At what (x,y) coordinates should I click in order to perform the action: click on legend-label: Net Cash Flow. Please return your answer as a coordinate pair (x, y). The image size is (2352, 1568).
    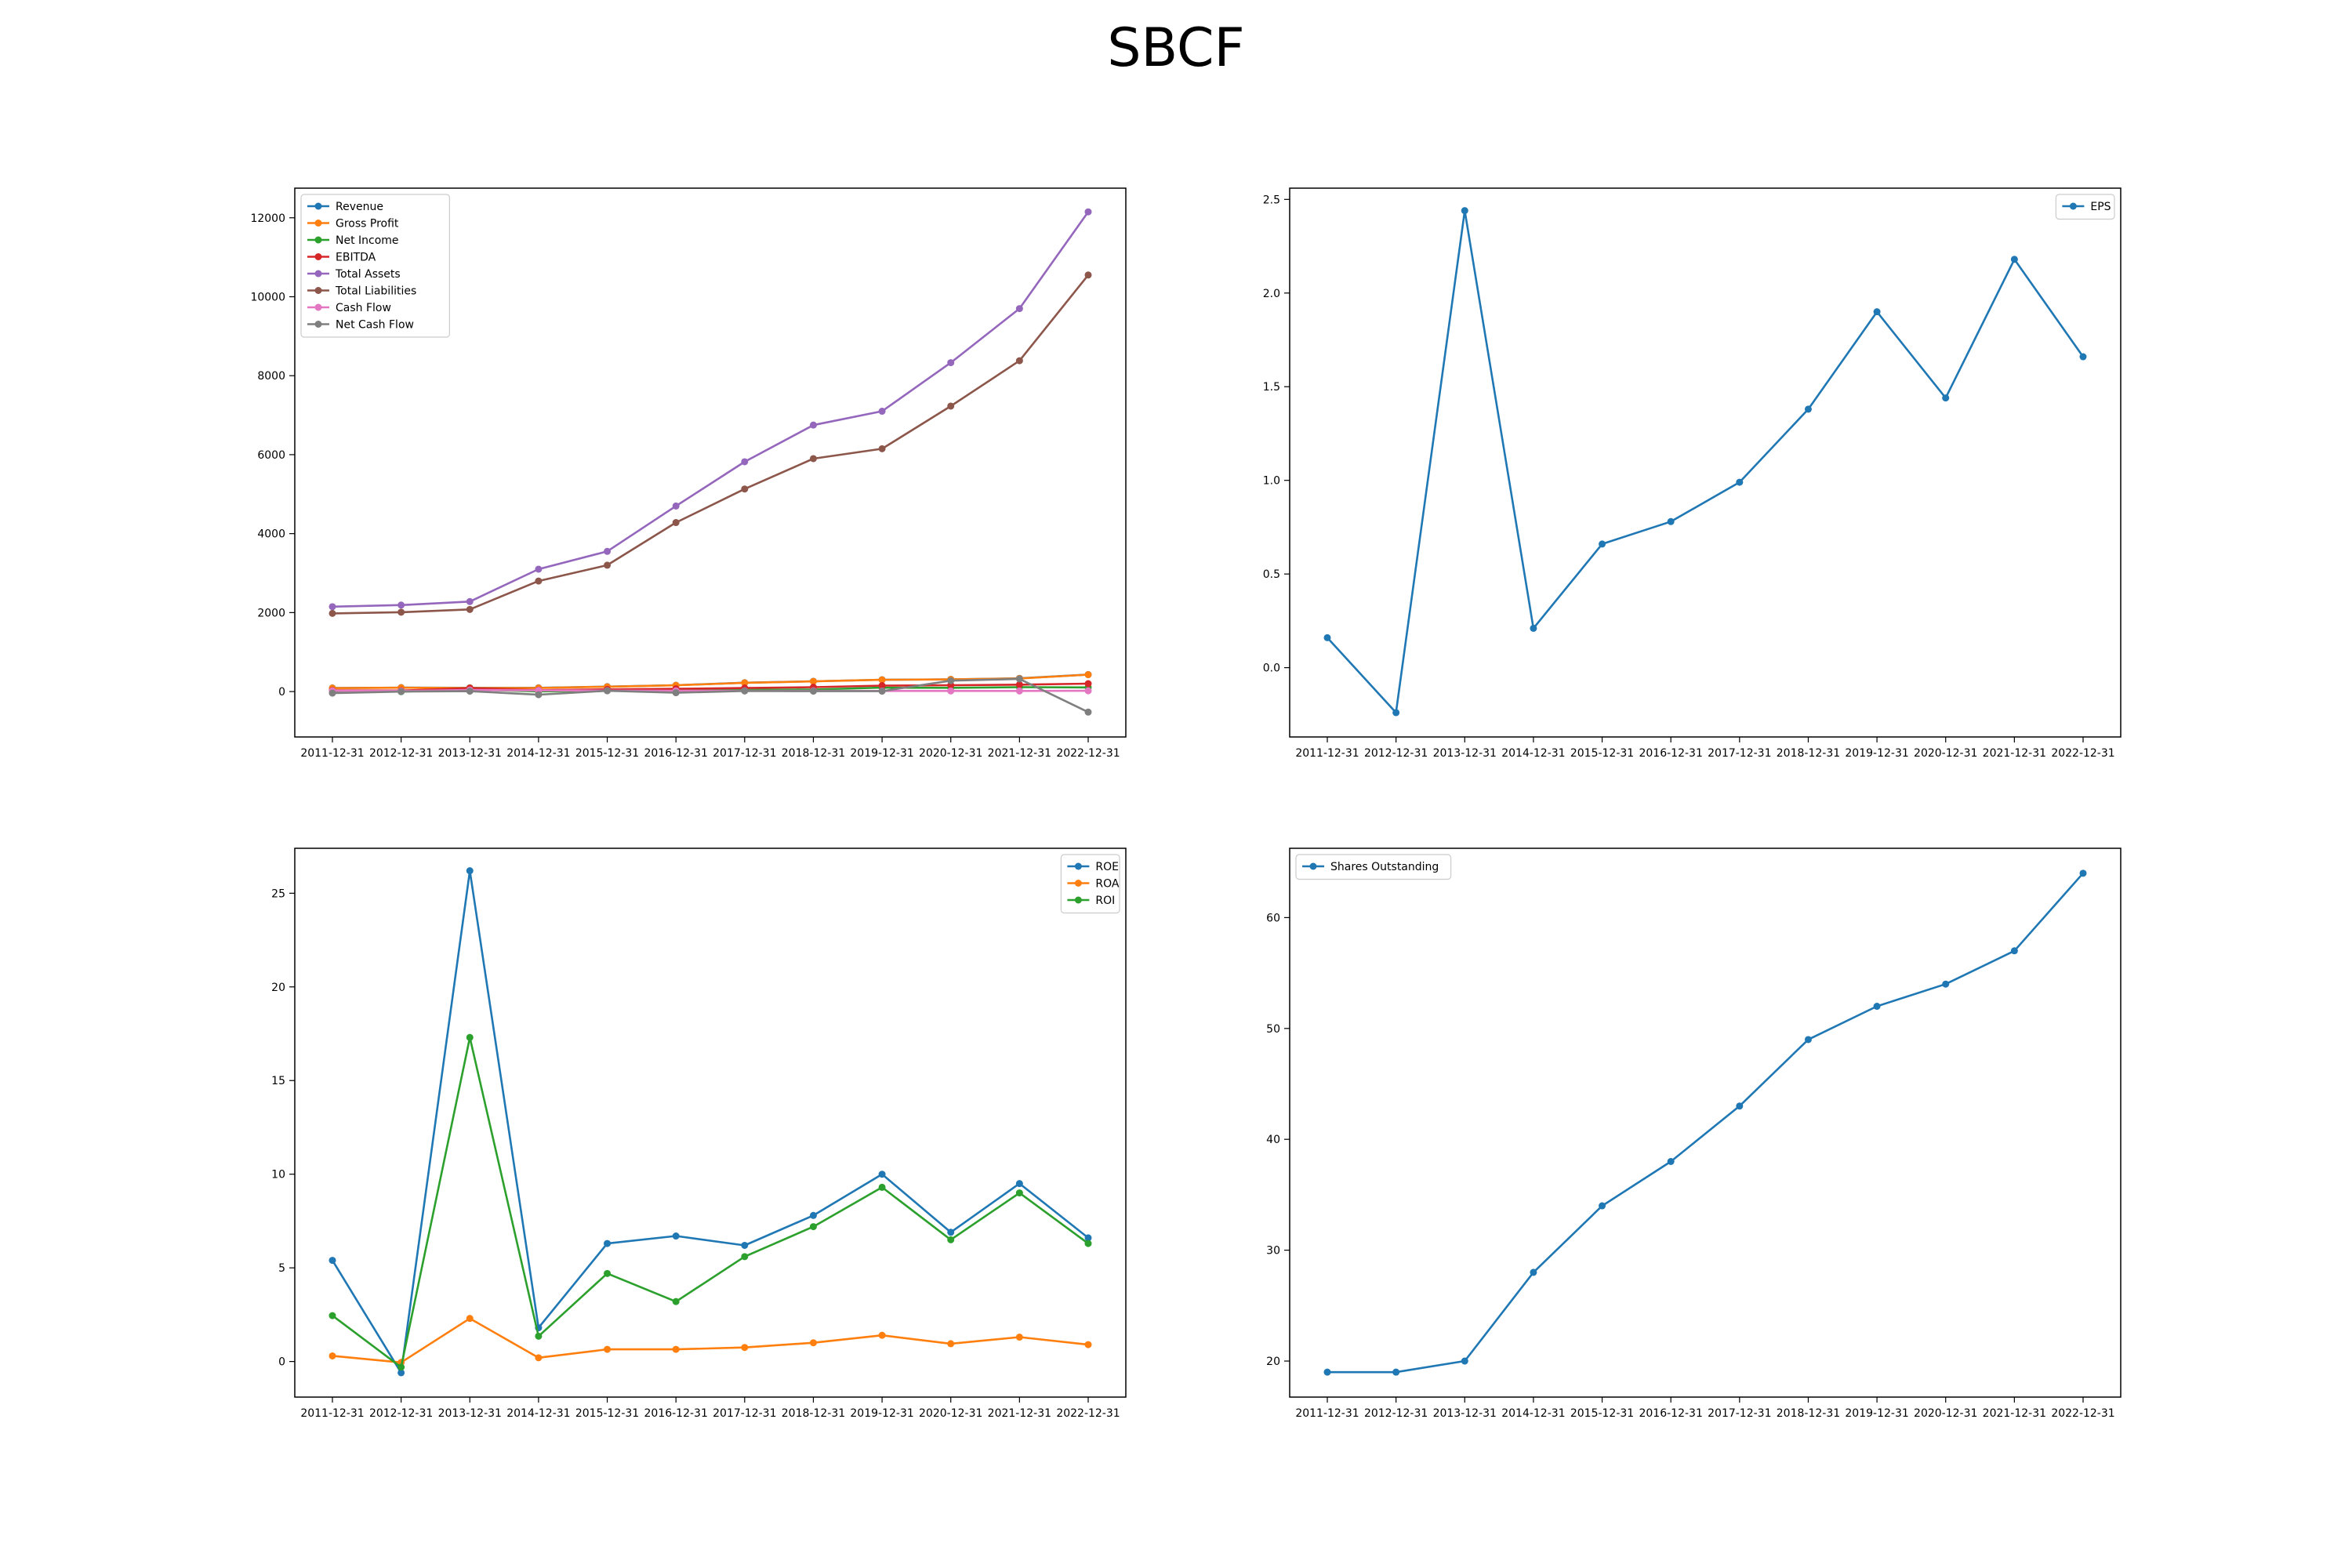
    Looking at the image, I should click on (375, 325).